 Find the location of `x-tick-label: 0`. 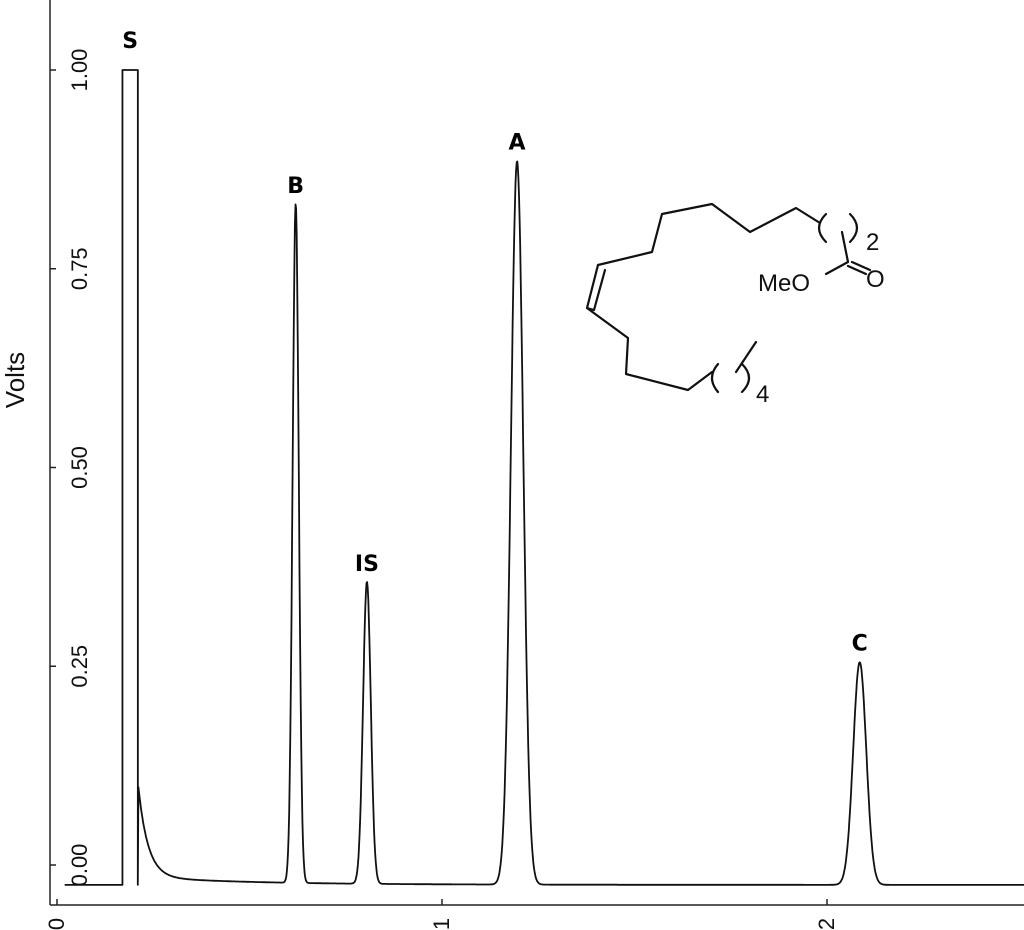

x-tick-label: 0 is located at coordinates (56, 924).